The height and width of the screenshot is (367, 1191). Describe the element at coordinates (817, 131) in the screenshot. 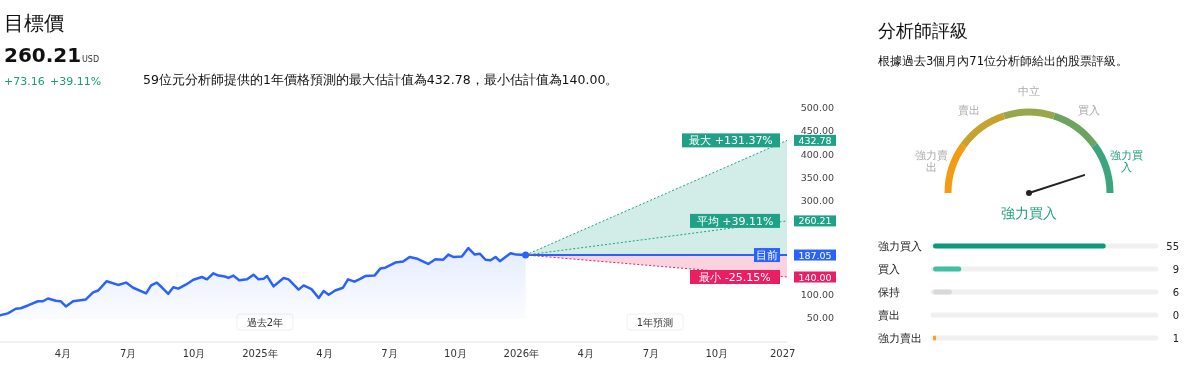

I see `y-tick-label: 450.00` at that location.